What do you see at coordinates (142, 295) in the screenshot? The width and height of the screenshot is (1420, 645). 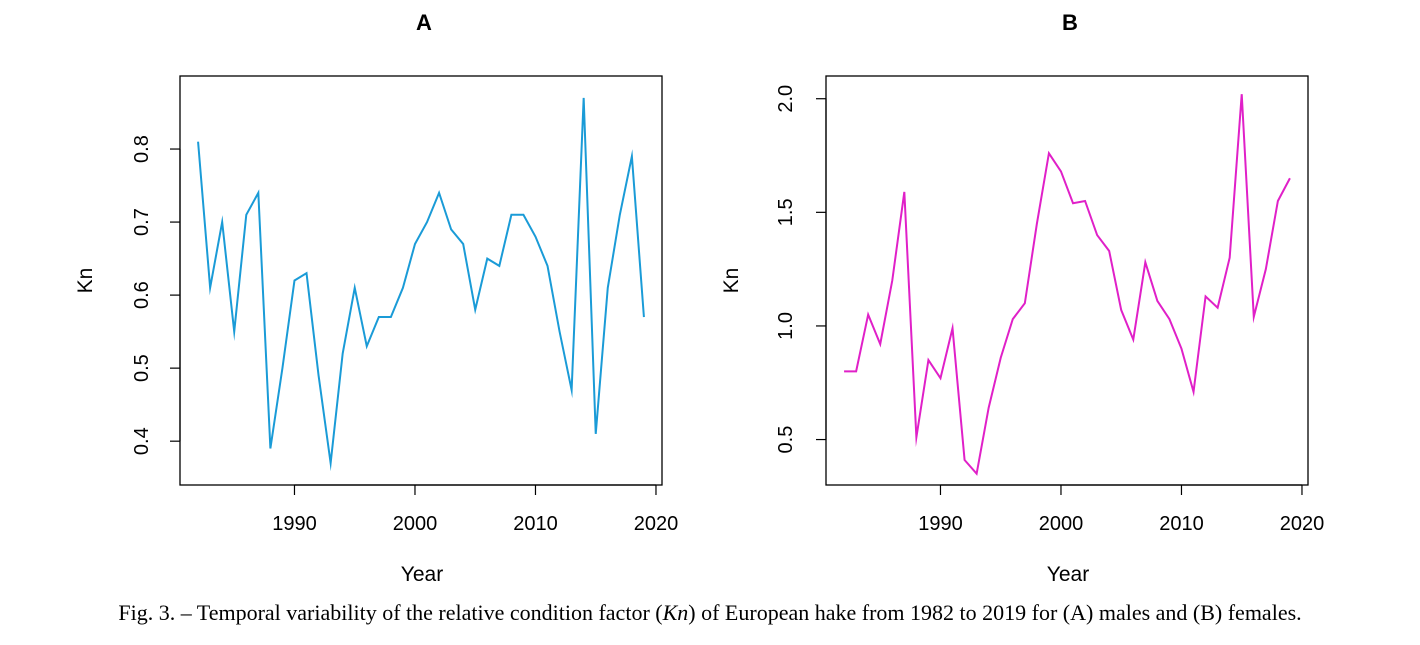 I see `y-tick-label-a: 0.6` at bounding box center [142, 295].